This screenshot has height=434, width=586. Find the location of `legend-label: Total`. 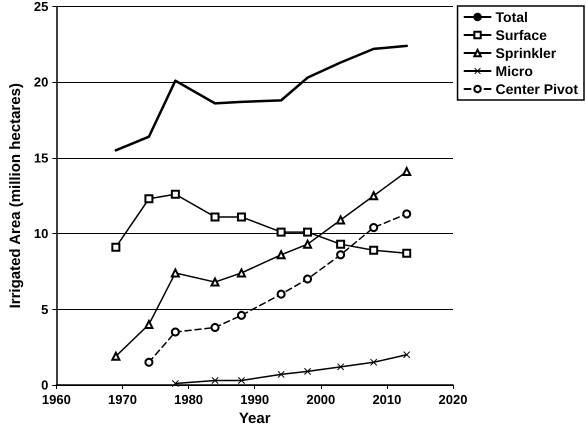

legend-label: Total is located at coordinates (512, 17).